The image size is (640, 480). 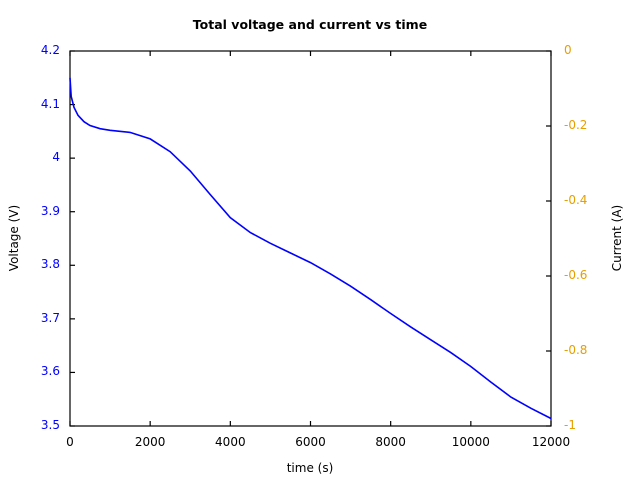 I want to click on y-tick-label: 3.9, so click(x=50, y=210).